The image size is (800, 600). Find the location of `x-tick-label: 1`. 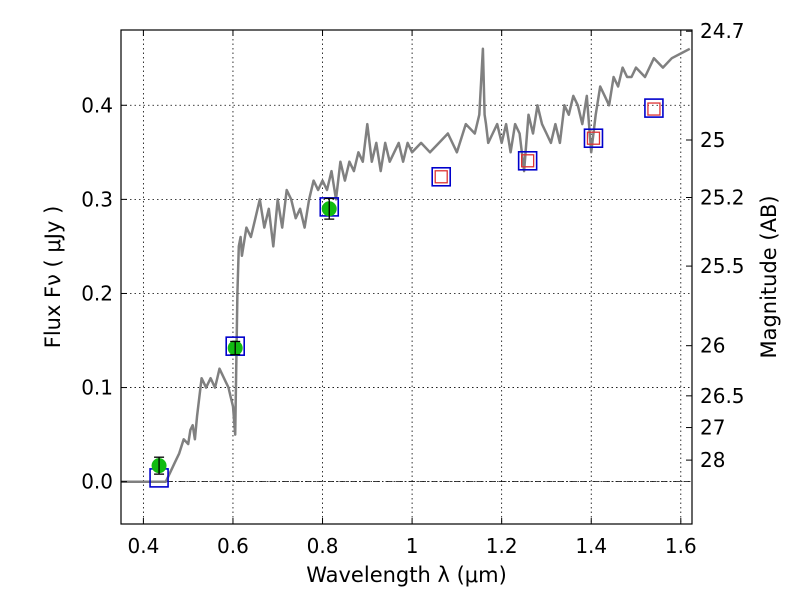

x-tick-label: 1 is located at coordinates (412, 546).